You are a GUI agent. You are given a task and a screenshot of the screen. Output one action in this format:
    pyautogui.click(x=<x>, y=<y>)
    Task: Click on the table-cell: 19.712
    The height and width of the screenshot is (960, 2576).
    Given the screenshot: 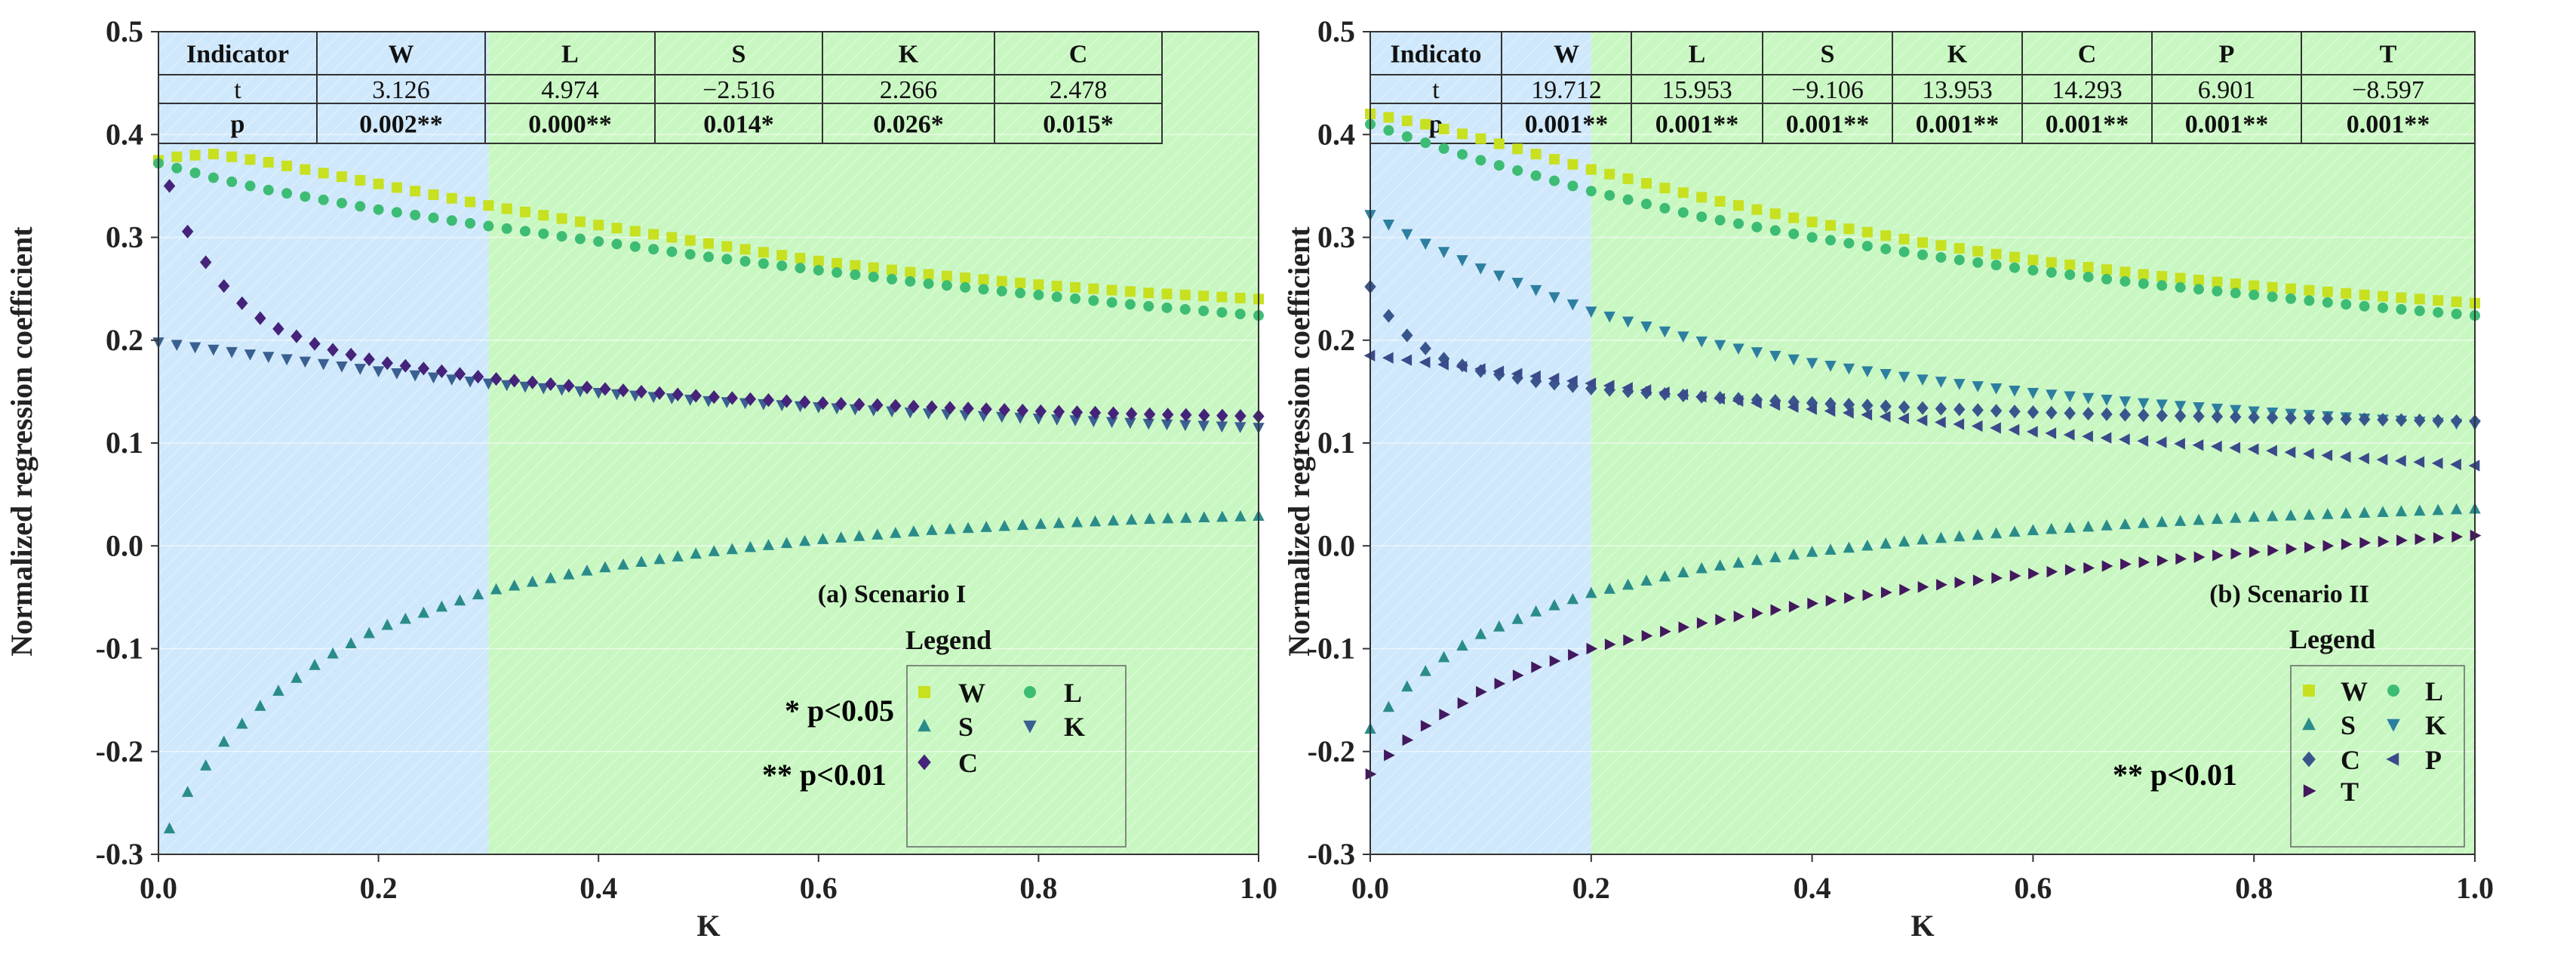 What is the action you would take?
    pyautogui.click(x=1566, y=90)
    